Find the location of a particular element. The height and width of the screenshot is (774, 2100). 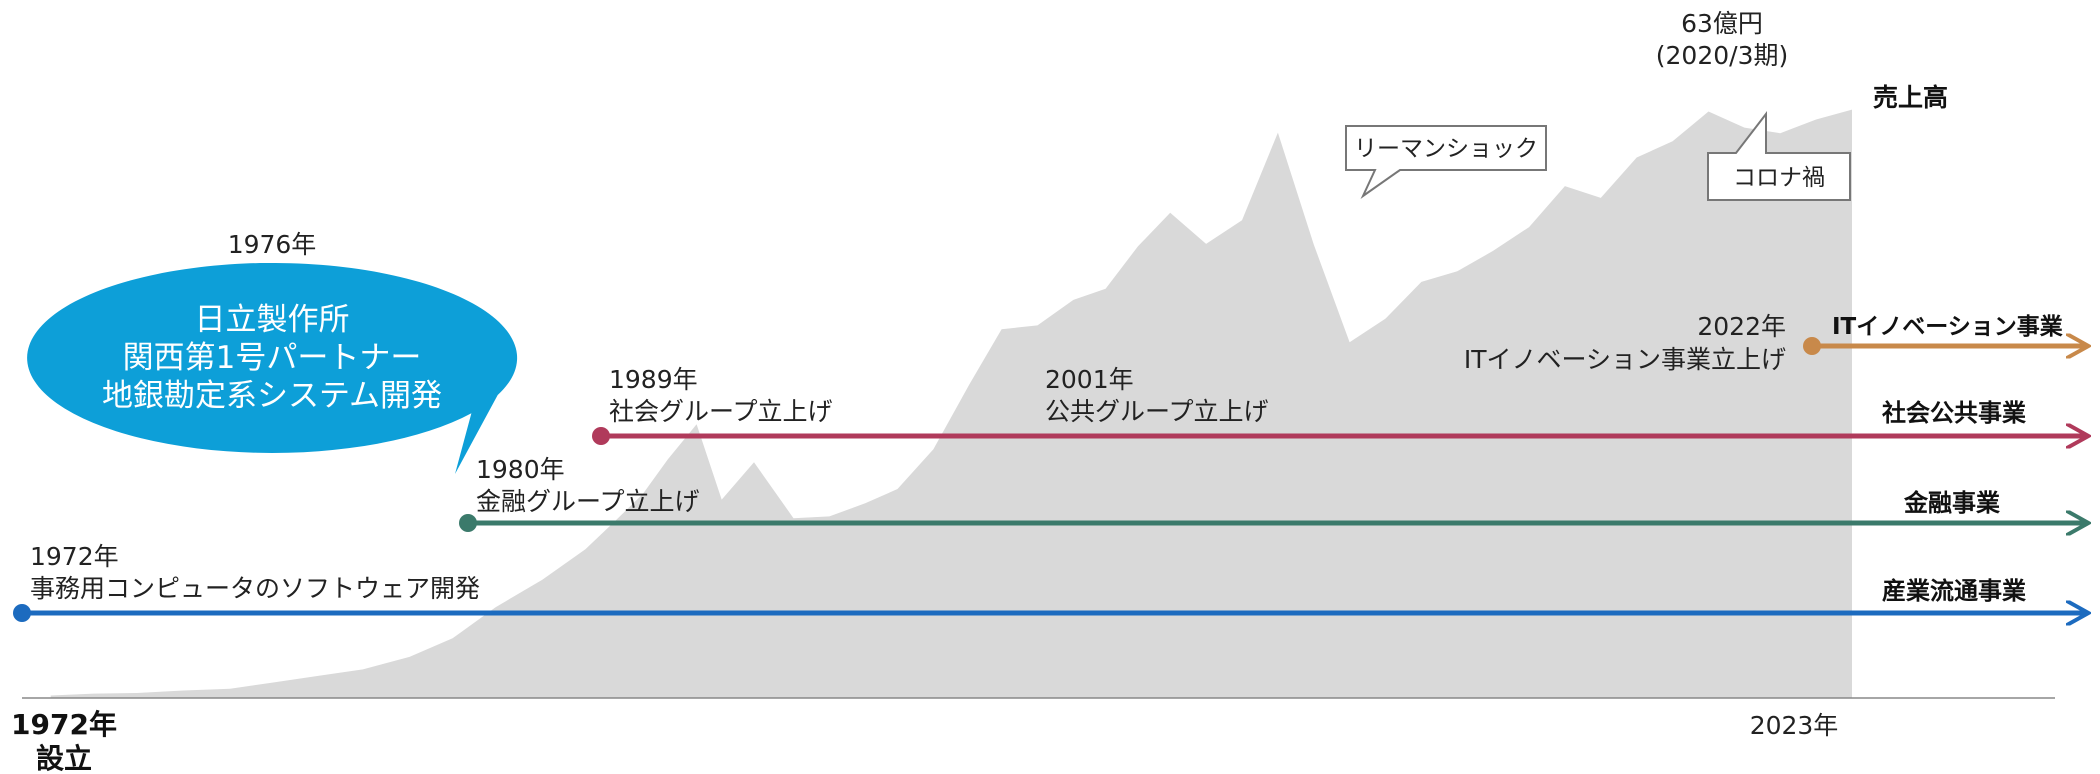

covid-callout-box is located at coordinates (1779, 156).